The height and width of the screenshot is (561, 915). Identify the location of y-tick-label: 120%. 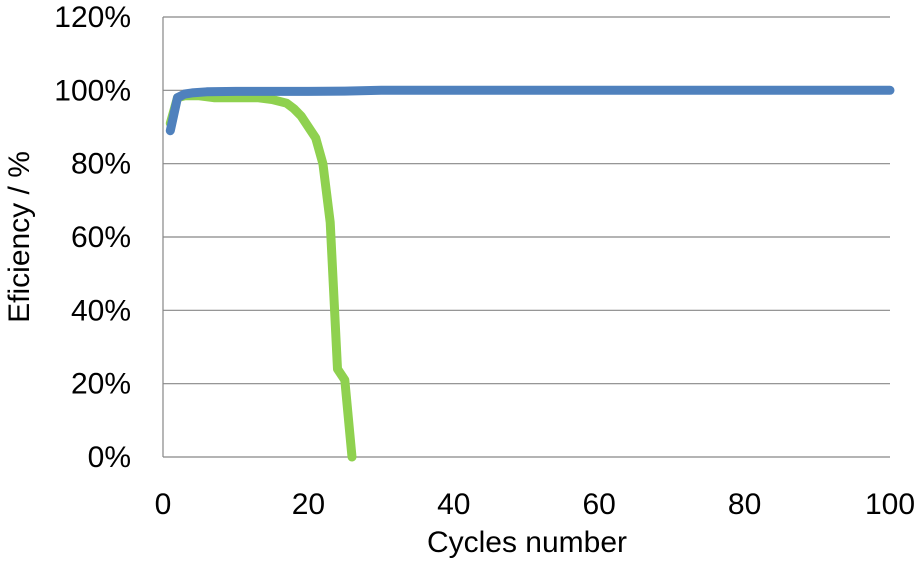
(92, 17).